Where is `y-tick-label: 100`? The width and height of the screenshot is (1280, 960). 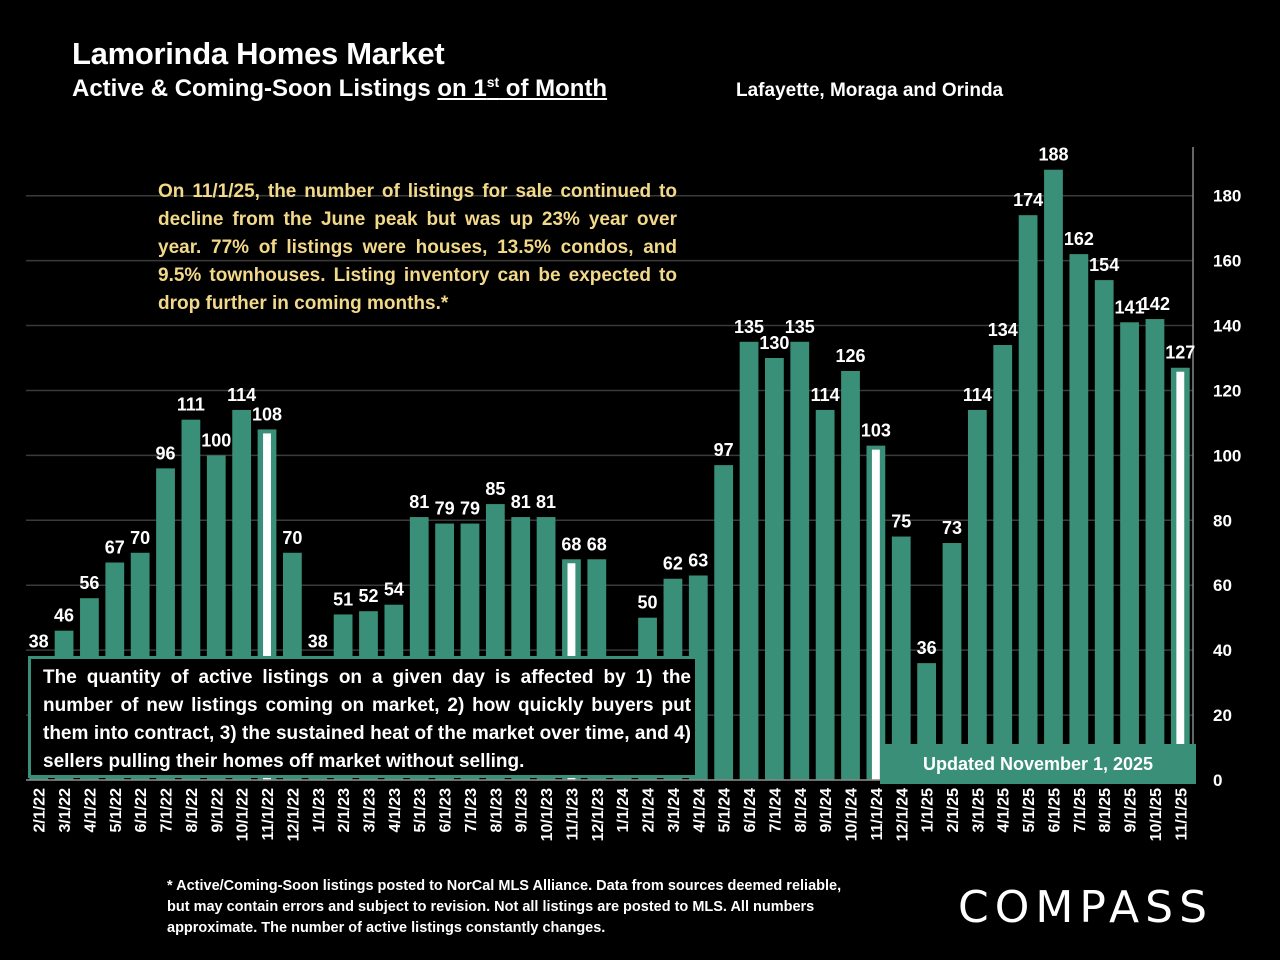 y-tick-label: 100 is located at coordinates (1227, 455).